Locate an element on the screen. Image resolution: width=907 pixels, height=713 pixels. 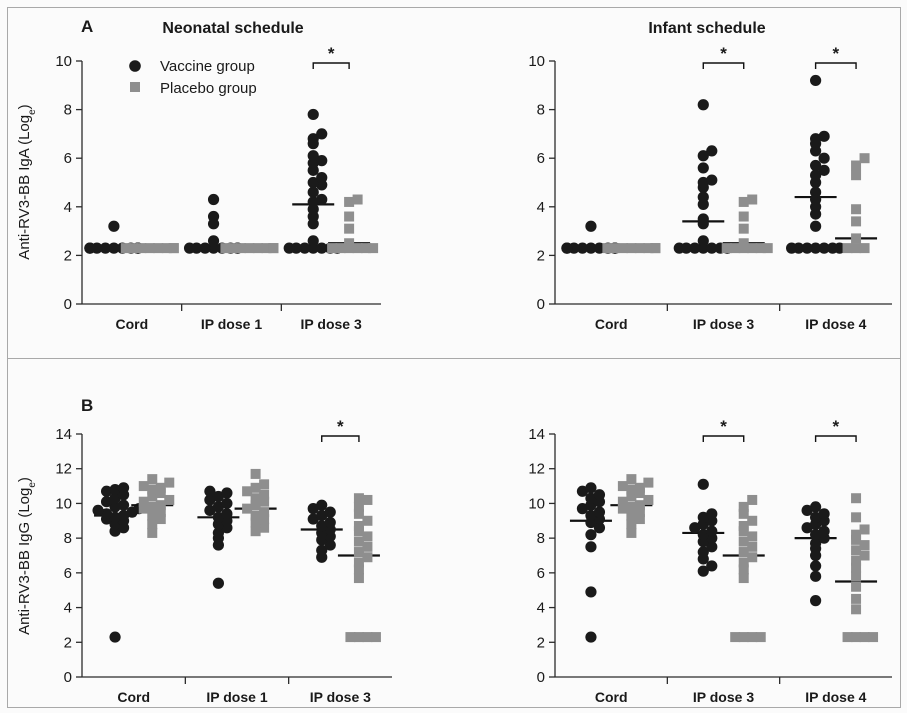
y-tick-label: 10 is located at coordinates (63, 503).